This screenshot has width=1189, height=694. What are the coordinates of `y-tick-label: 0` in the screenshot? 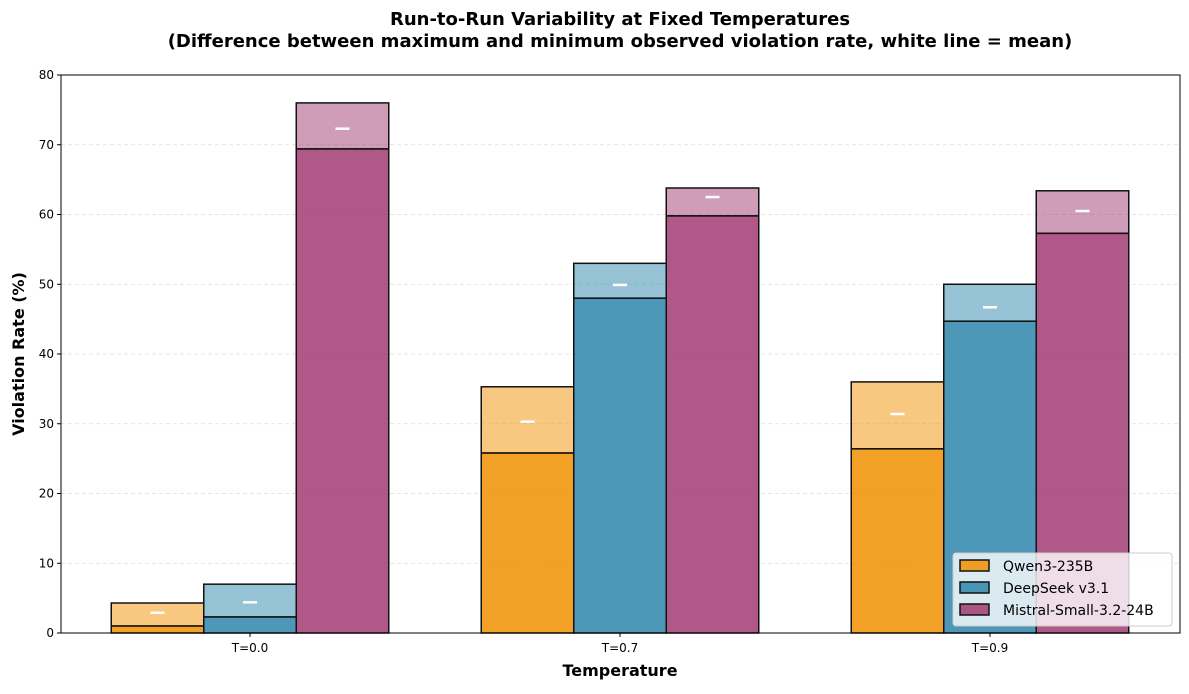 It's located at (50, 633).